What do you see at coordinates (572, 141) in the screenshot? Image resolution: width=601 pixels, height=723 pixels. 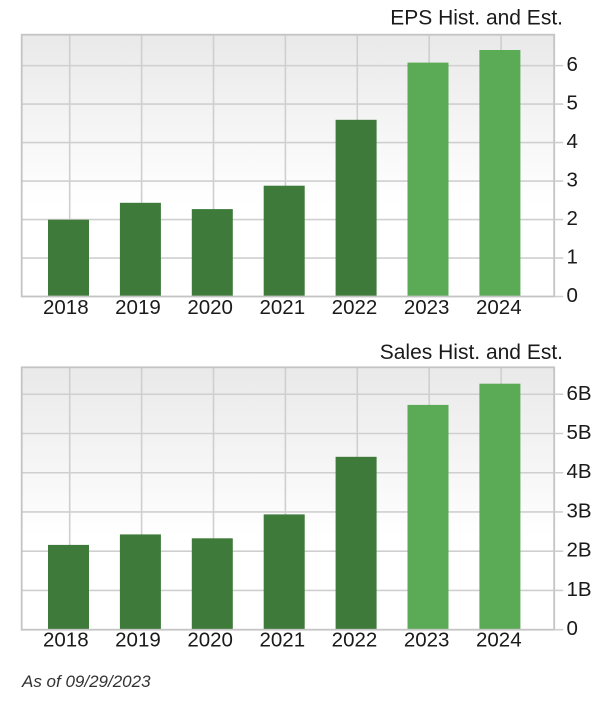 I see `svg-text: 4` at bounding box center [572, 141].